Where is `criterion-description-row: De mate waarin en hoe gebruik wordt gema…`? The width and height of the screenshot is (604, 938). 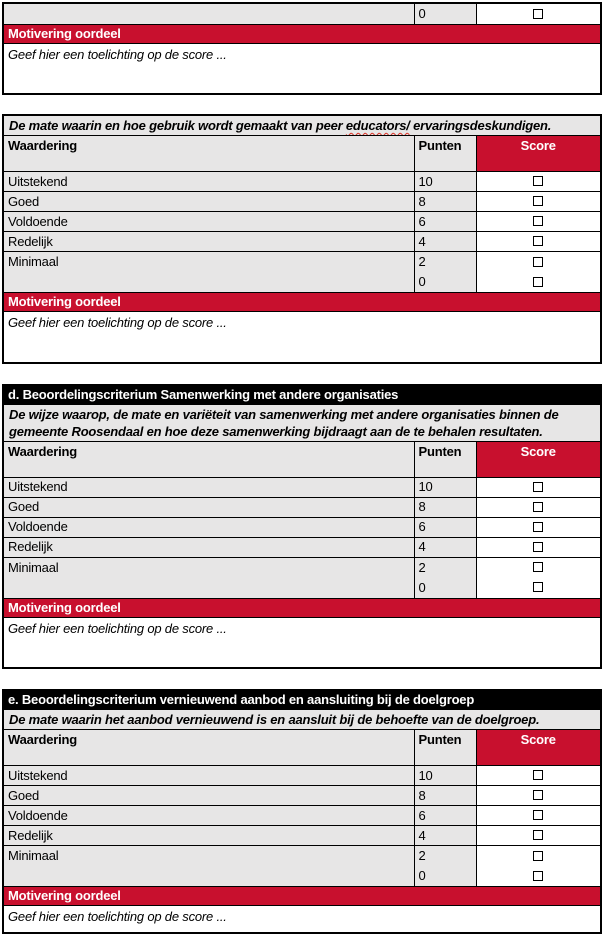 criterion-description-row: De mate waarin en hoe gebruik wordt gema… is located at coordinates (302, 125).